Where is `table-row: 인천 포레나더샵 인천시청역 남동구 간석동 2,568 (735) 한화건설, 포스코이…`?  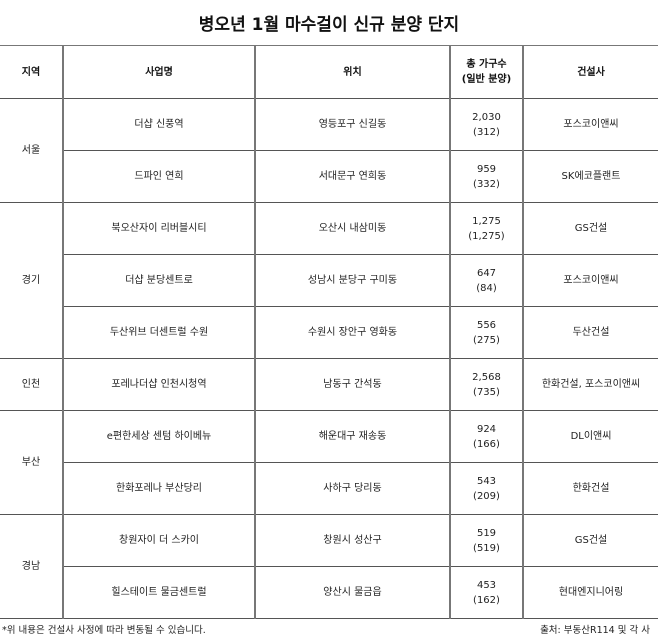 table-row: 인천 포레나더샵 인천시청역 남동구 간석동 2,568 (735) 한화건설, 포스코이… is located at coordinates (329, 384).